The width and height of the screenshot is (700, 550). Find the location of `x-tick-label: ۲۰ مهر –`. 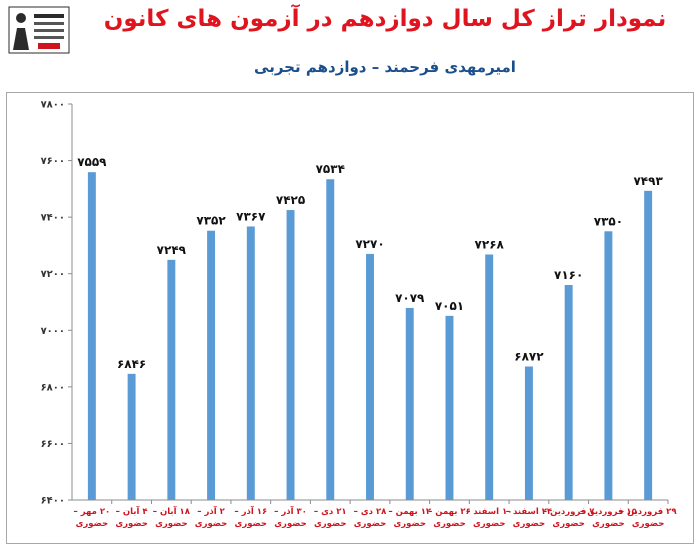

x-tick-label: ۲۰ مهر – is located at coordinates (91, 512).